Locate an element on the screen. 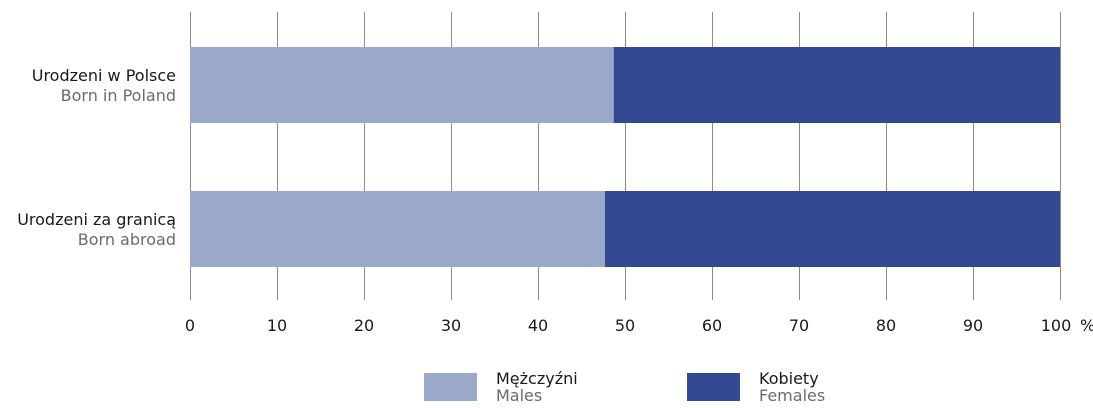  category-sublabel-born-in-poland: Born in Poland is located at coordinates (118, 95).